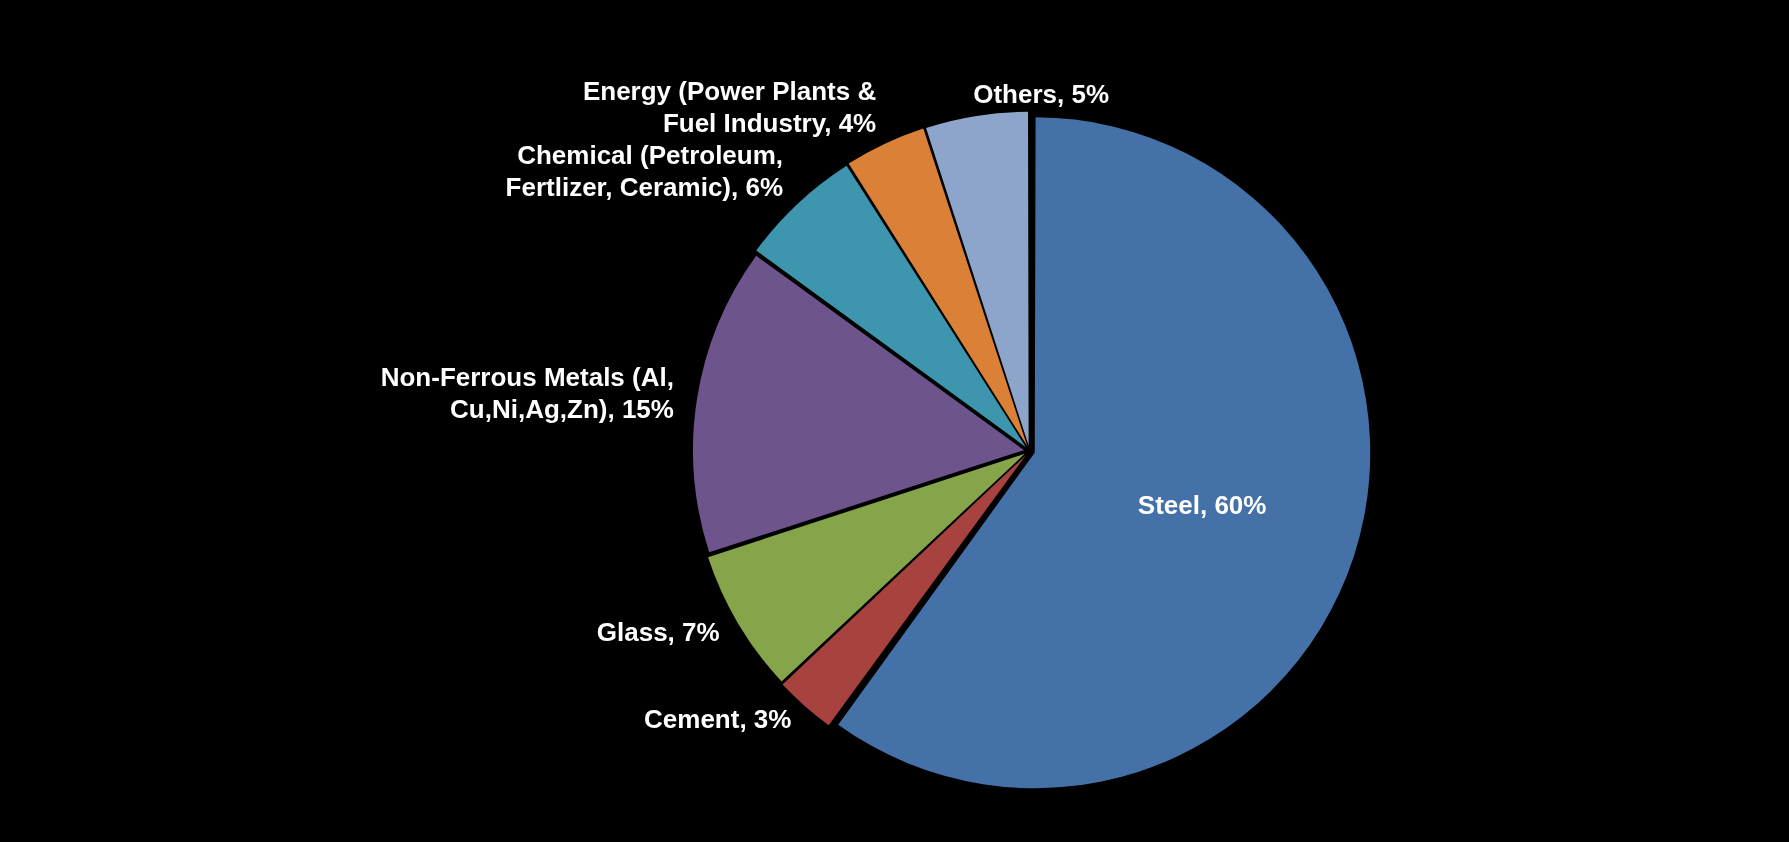 This screenshot has height=842, width=1789. What do you see at coordinates (644, 170) in the screenshot?
I see `slice-label: Chemical (Petroleum, Fertlizer, Ceramic), 6%` at bounding box center [644, 170].